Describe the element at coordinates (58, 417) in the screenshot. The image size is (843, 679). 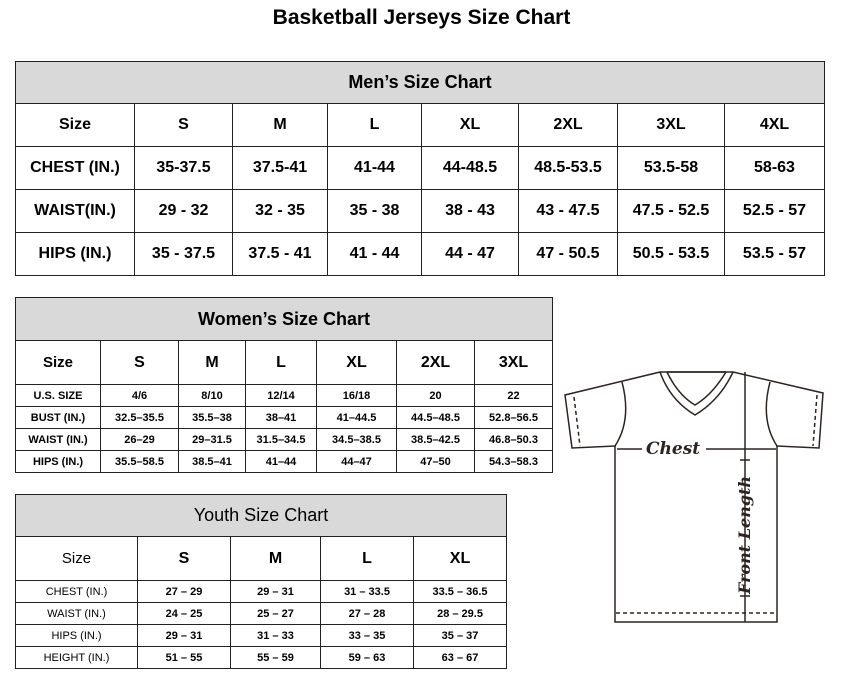
I see `row-label: BUST (IN.)` at that location.